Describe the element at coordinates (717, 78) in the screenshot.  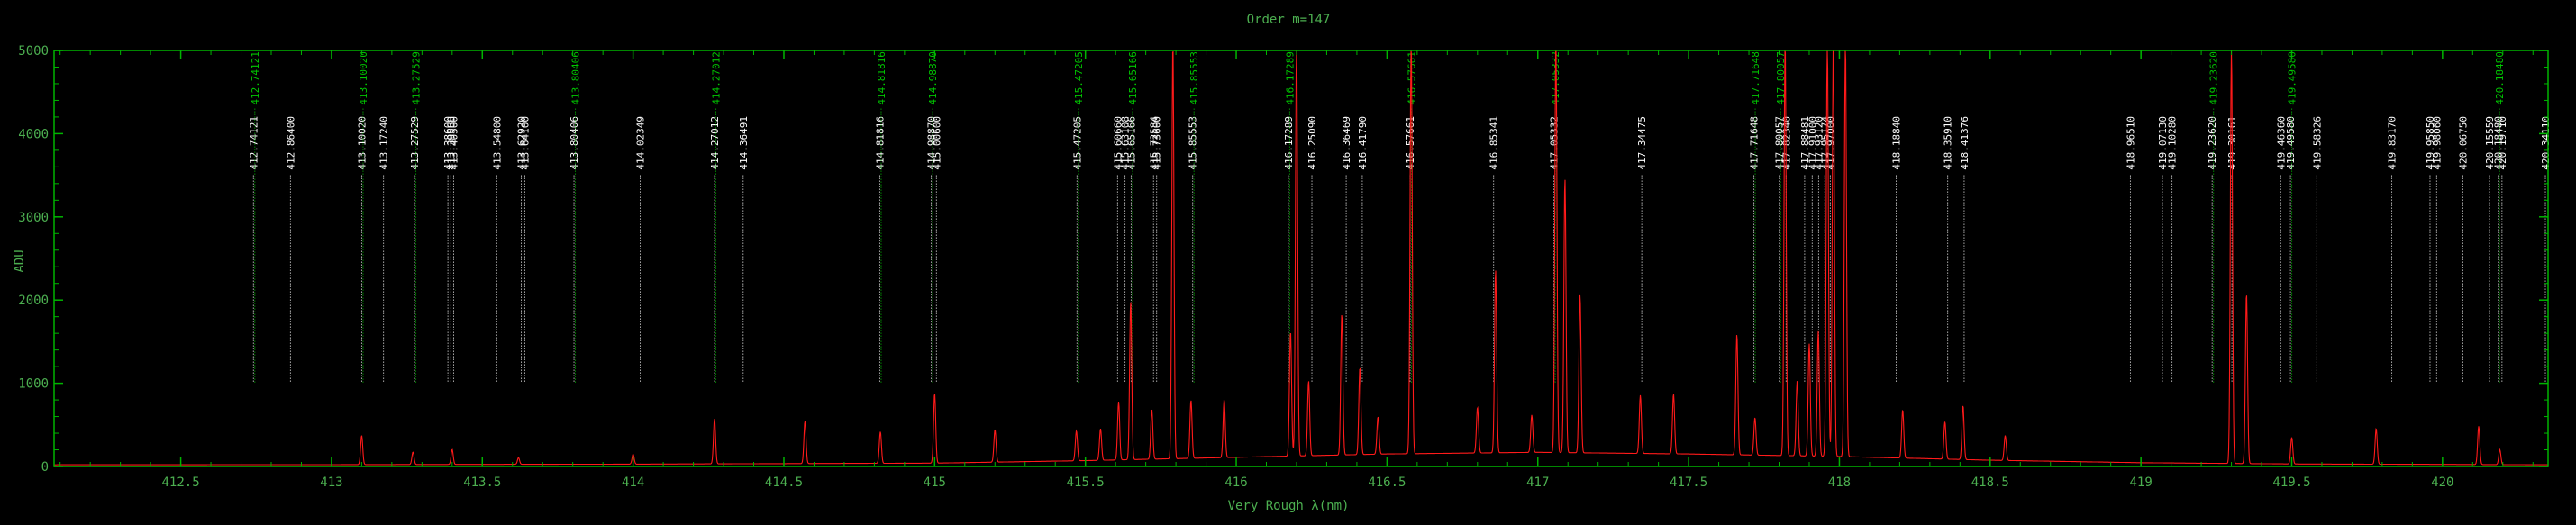
I see `catalog-line-label: 414.27012` at that location.